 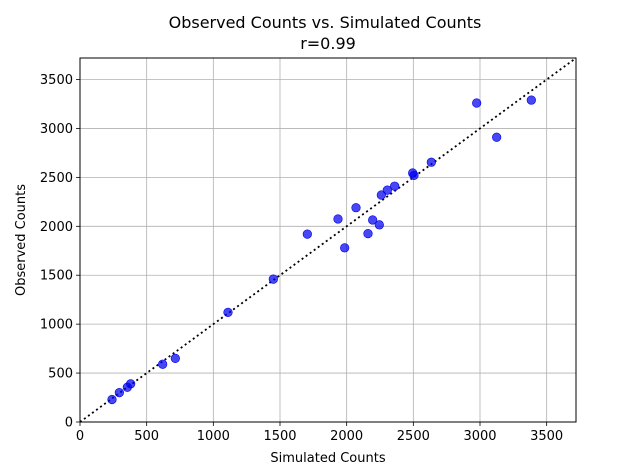 What do you see at coordinates (546, 436) in the screenshot?
I see `x-tick-label: 3500` at bounding box center [546, 436].